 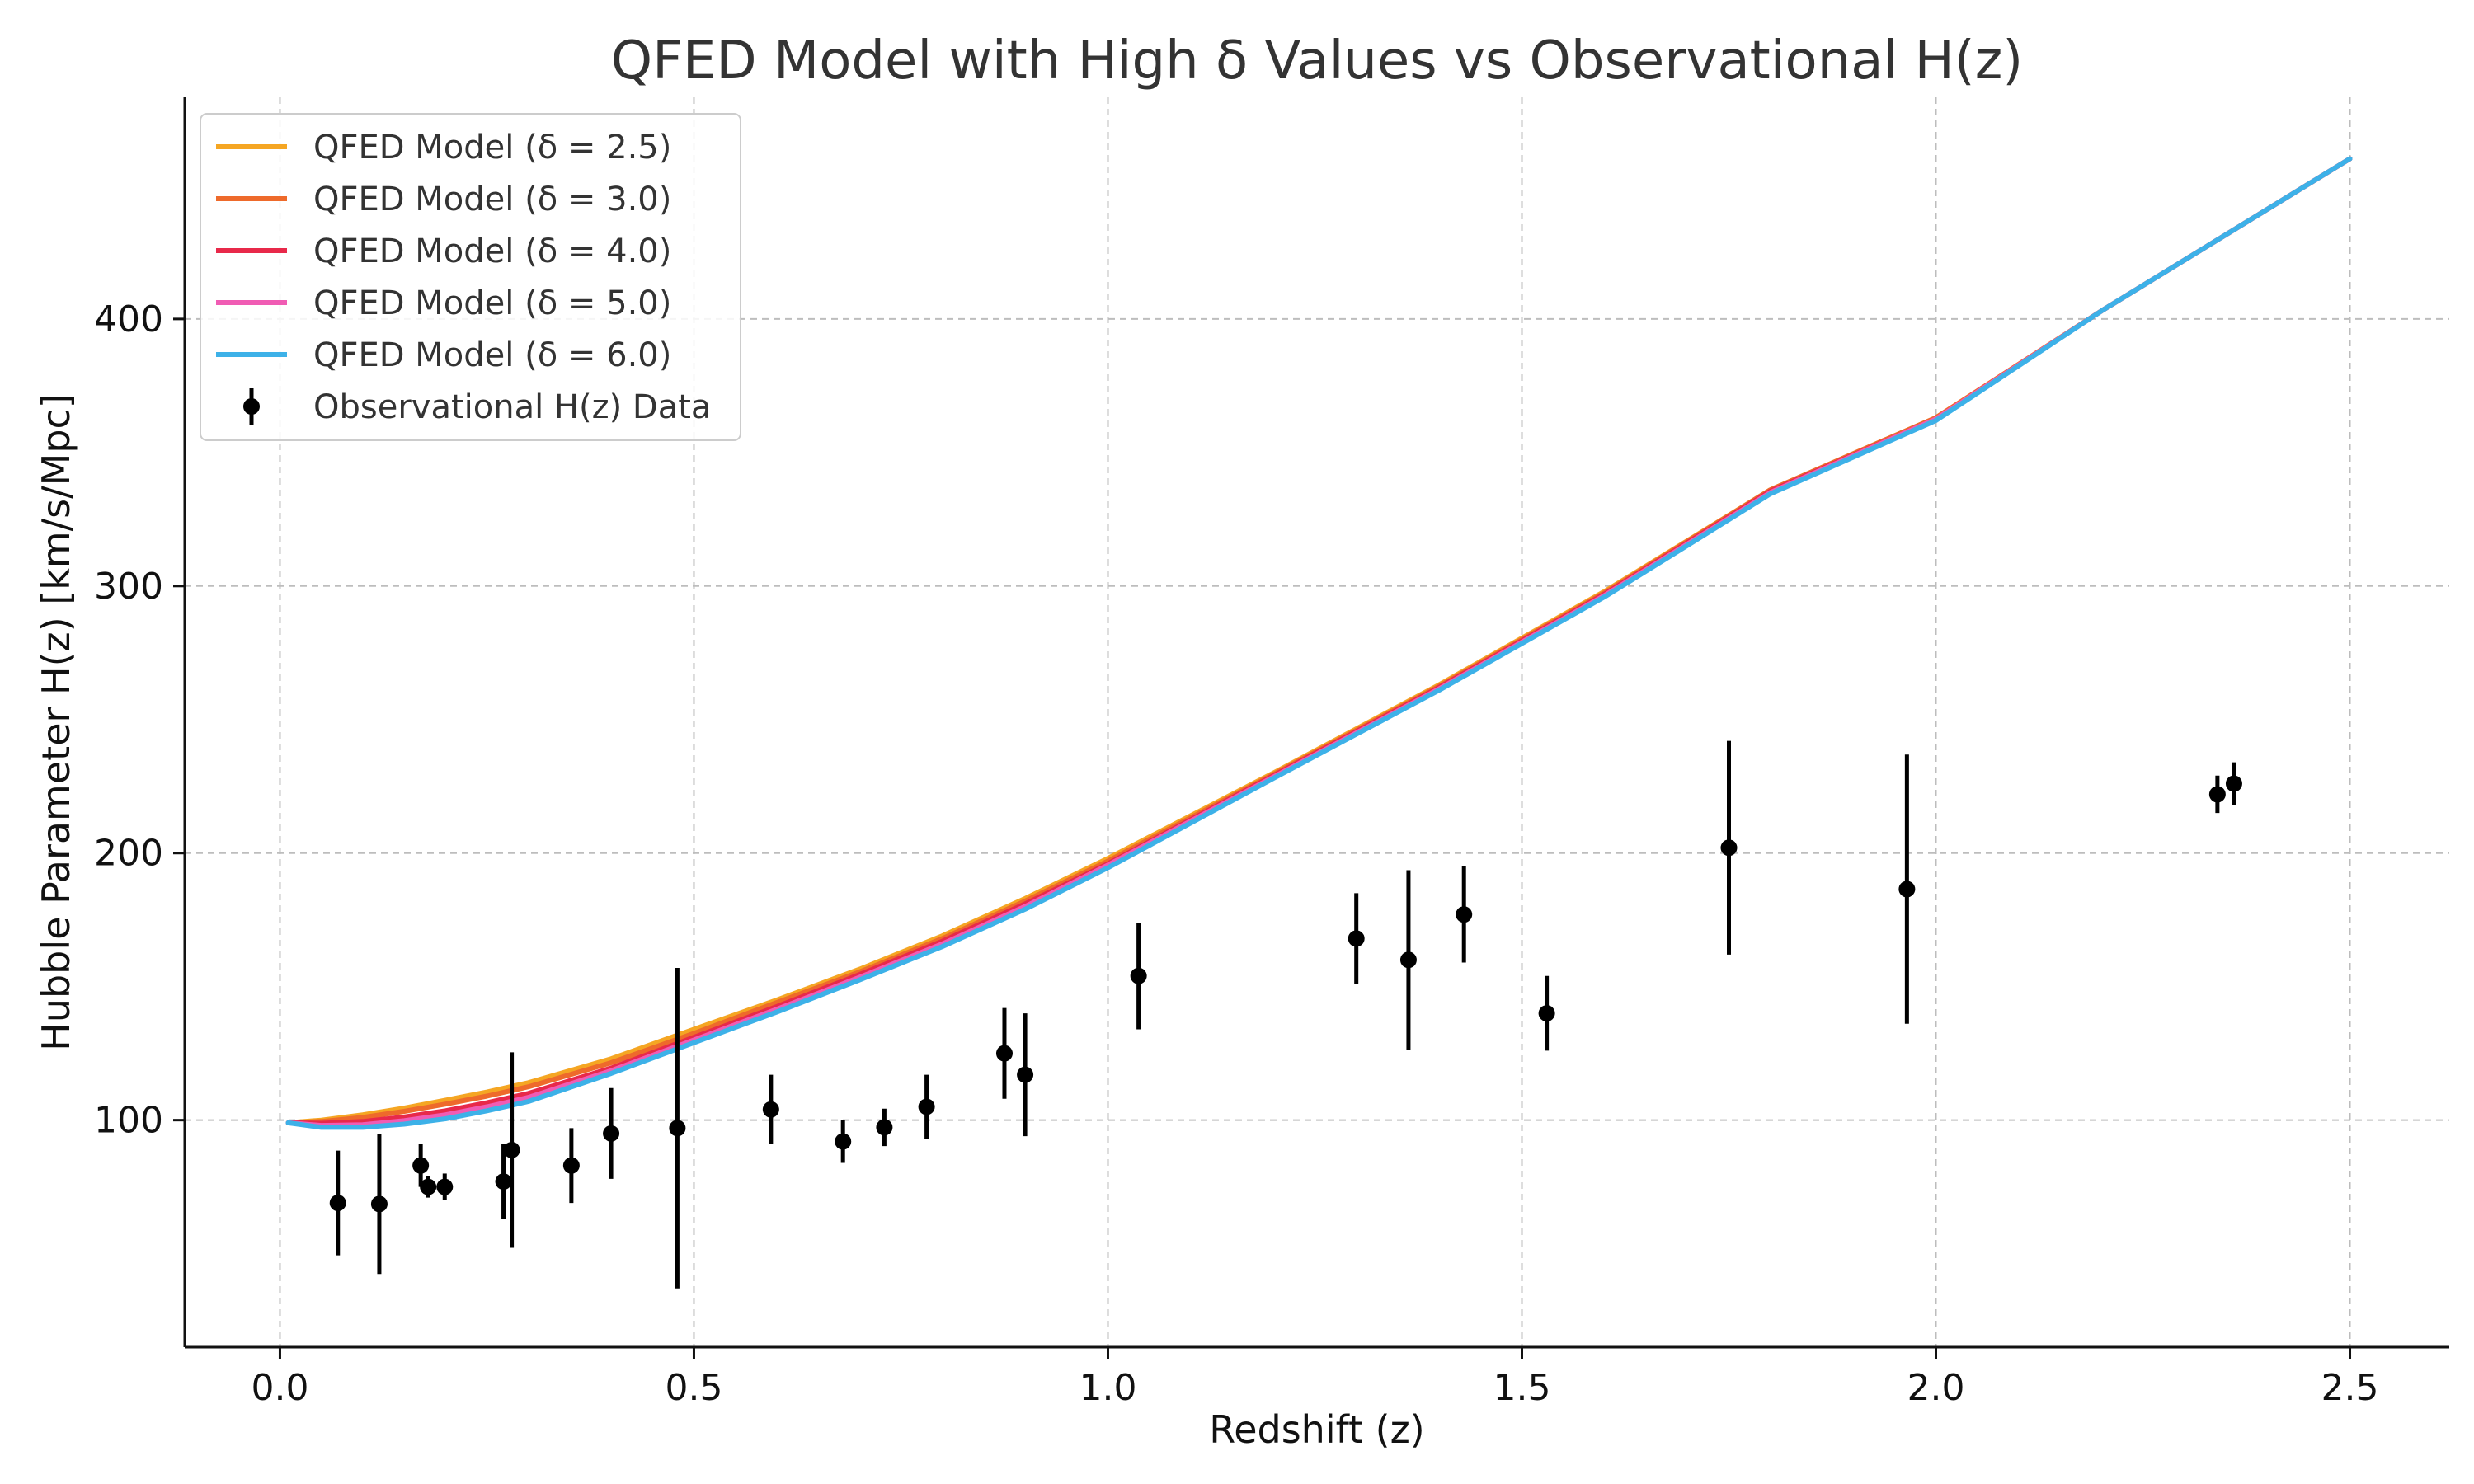 I want to click on y-tick-label: 100, so click(x=128, y=1121).